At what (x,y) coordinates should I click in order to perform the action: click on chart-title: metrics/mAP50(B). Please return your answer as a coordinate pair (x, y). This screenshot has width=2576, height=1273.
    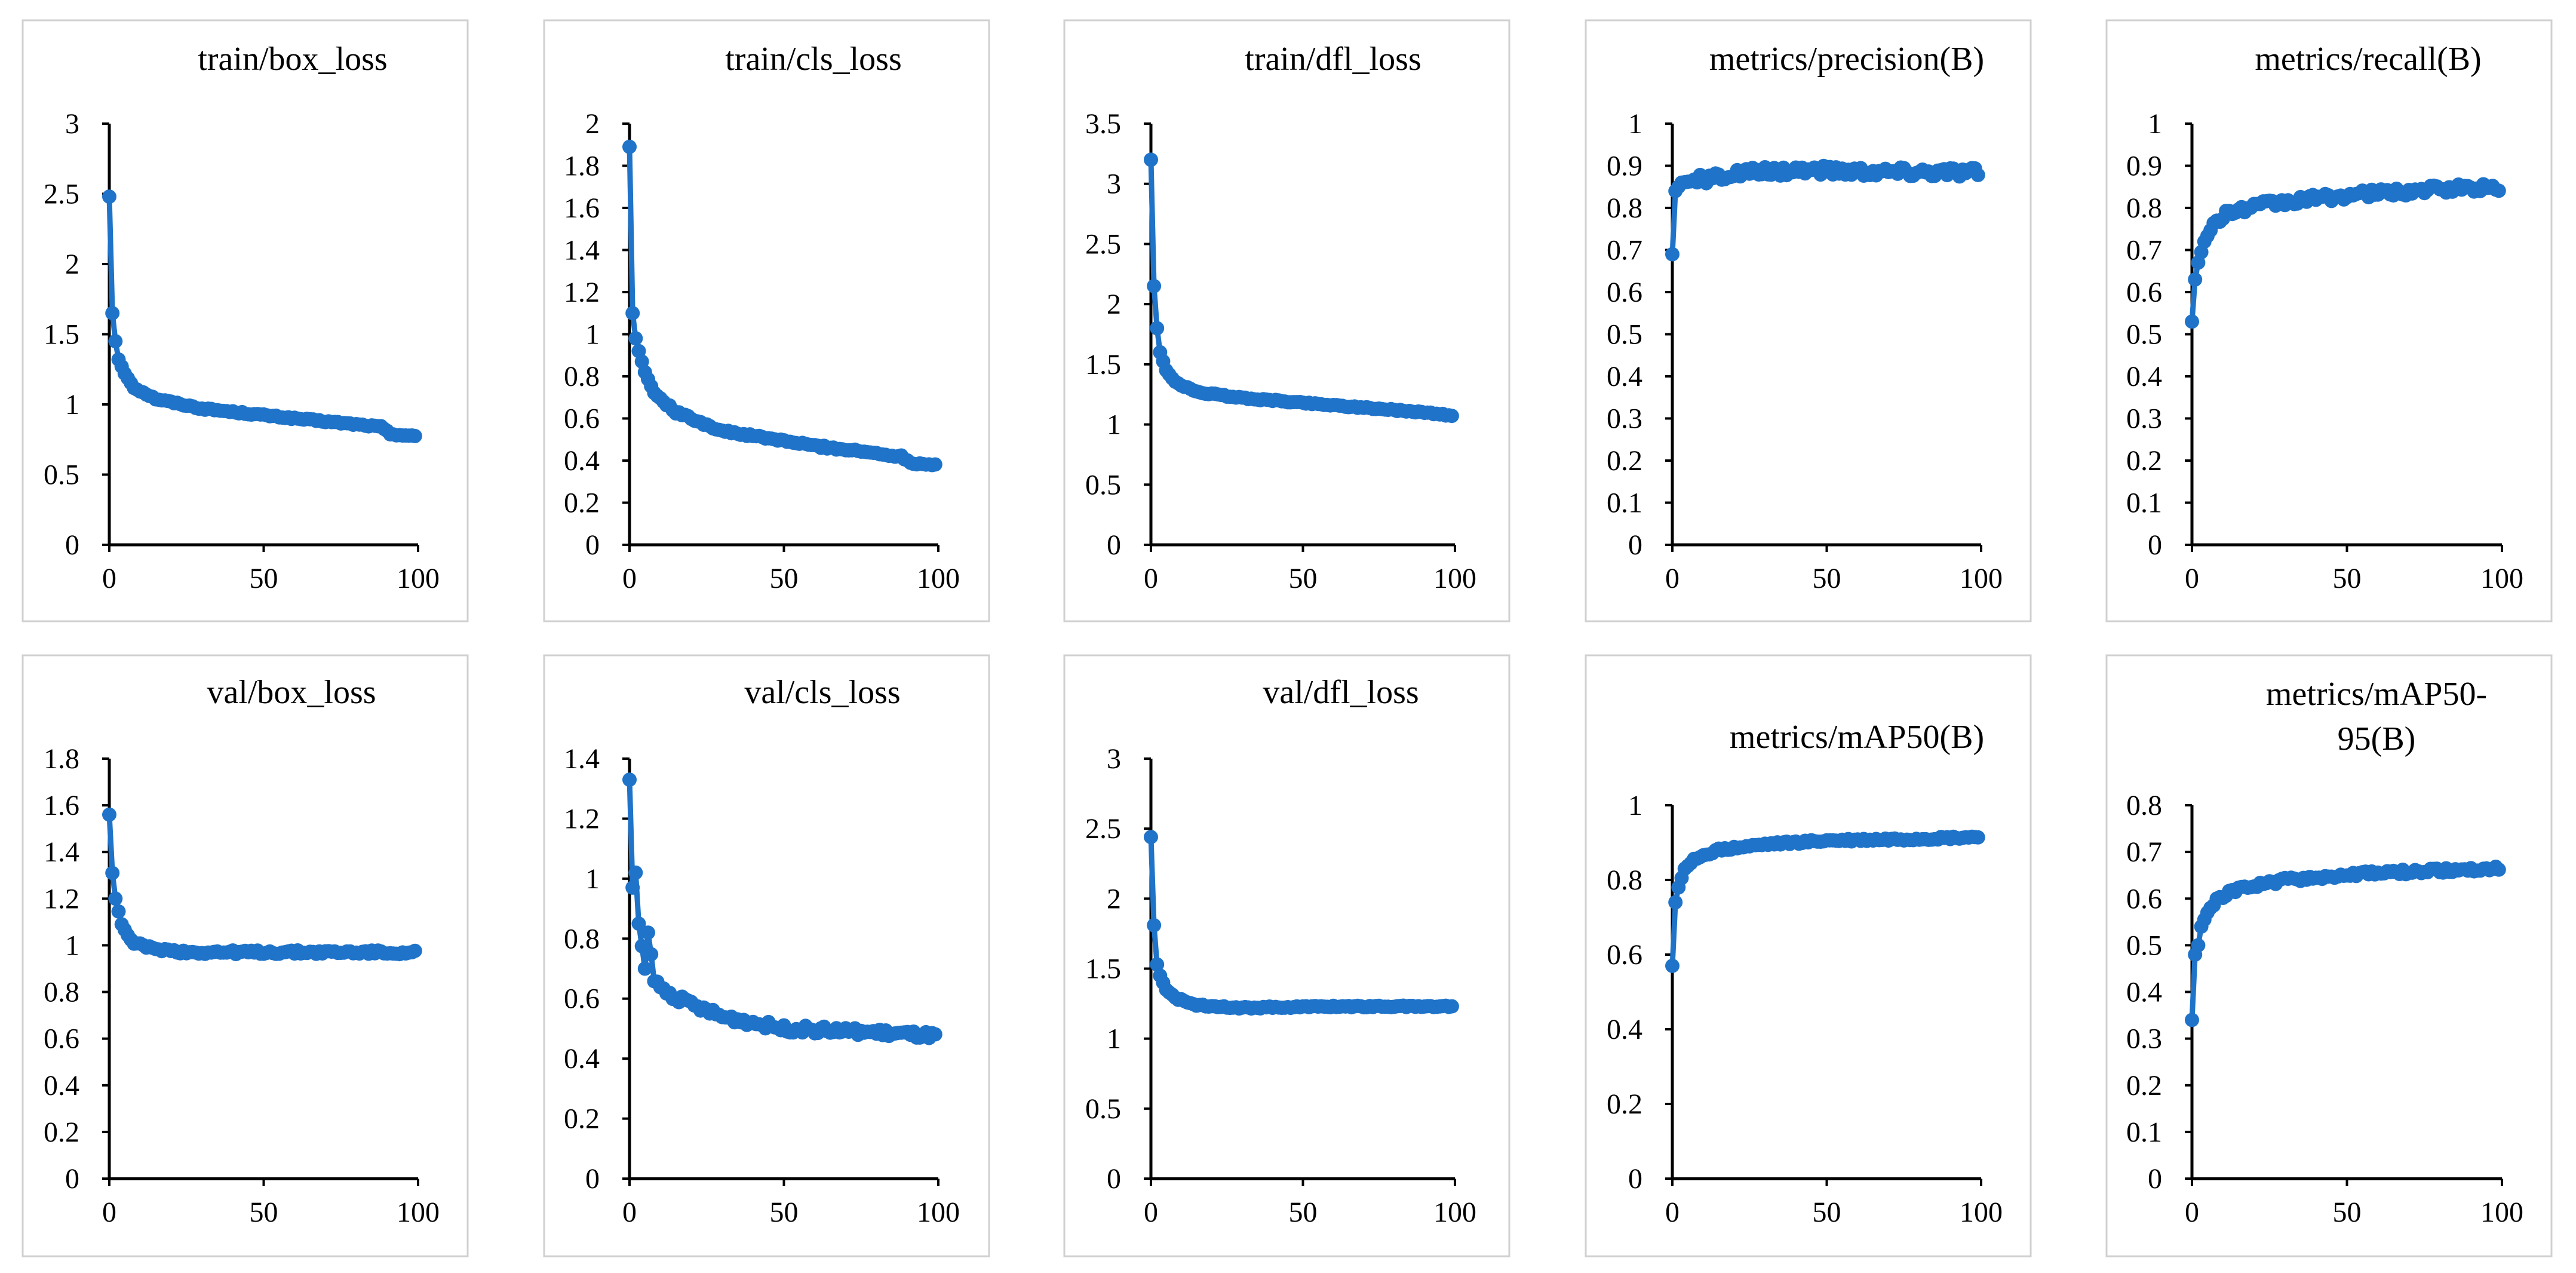
    Looking at the image, I should click on (1857, 738).